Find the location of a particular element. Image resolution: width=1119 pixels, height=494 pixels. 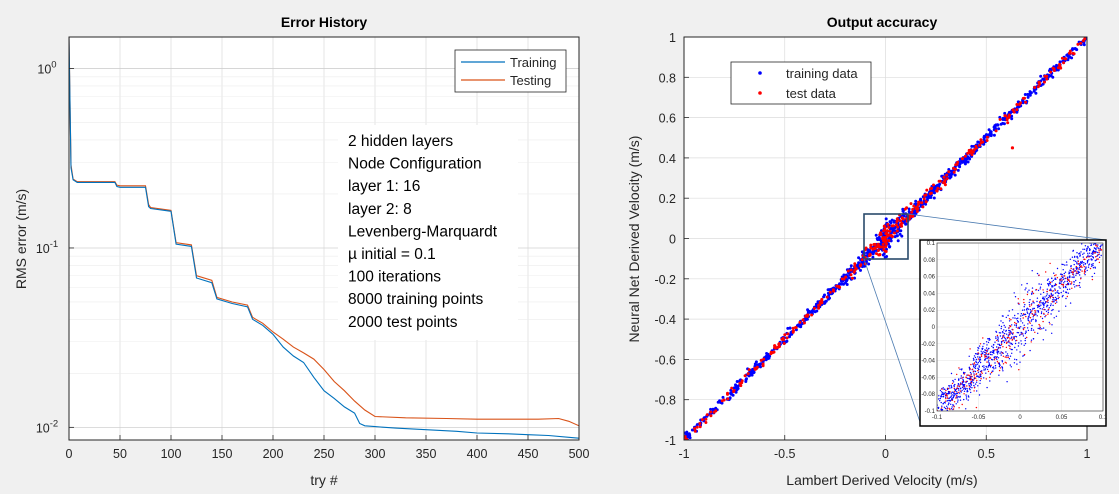

legend: Training Testing is located at coordinates (510, 71).